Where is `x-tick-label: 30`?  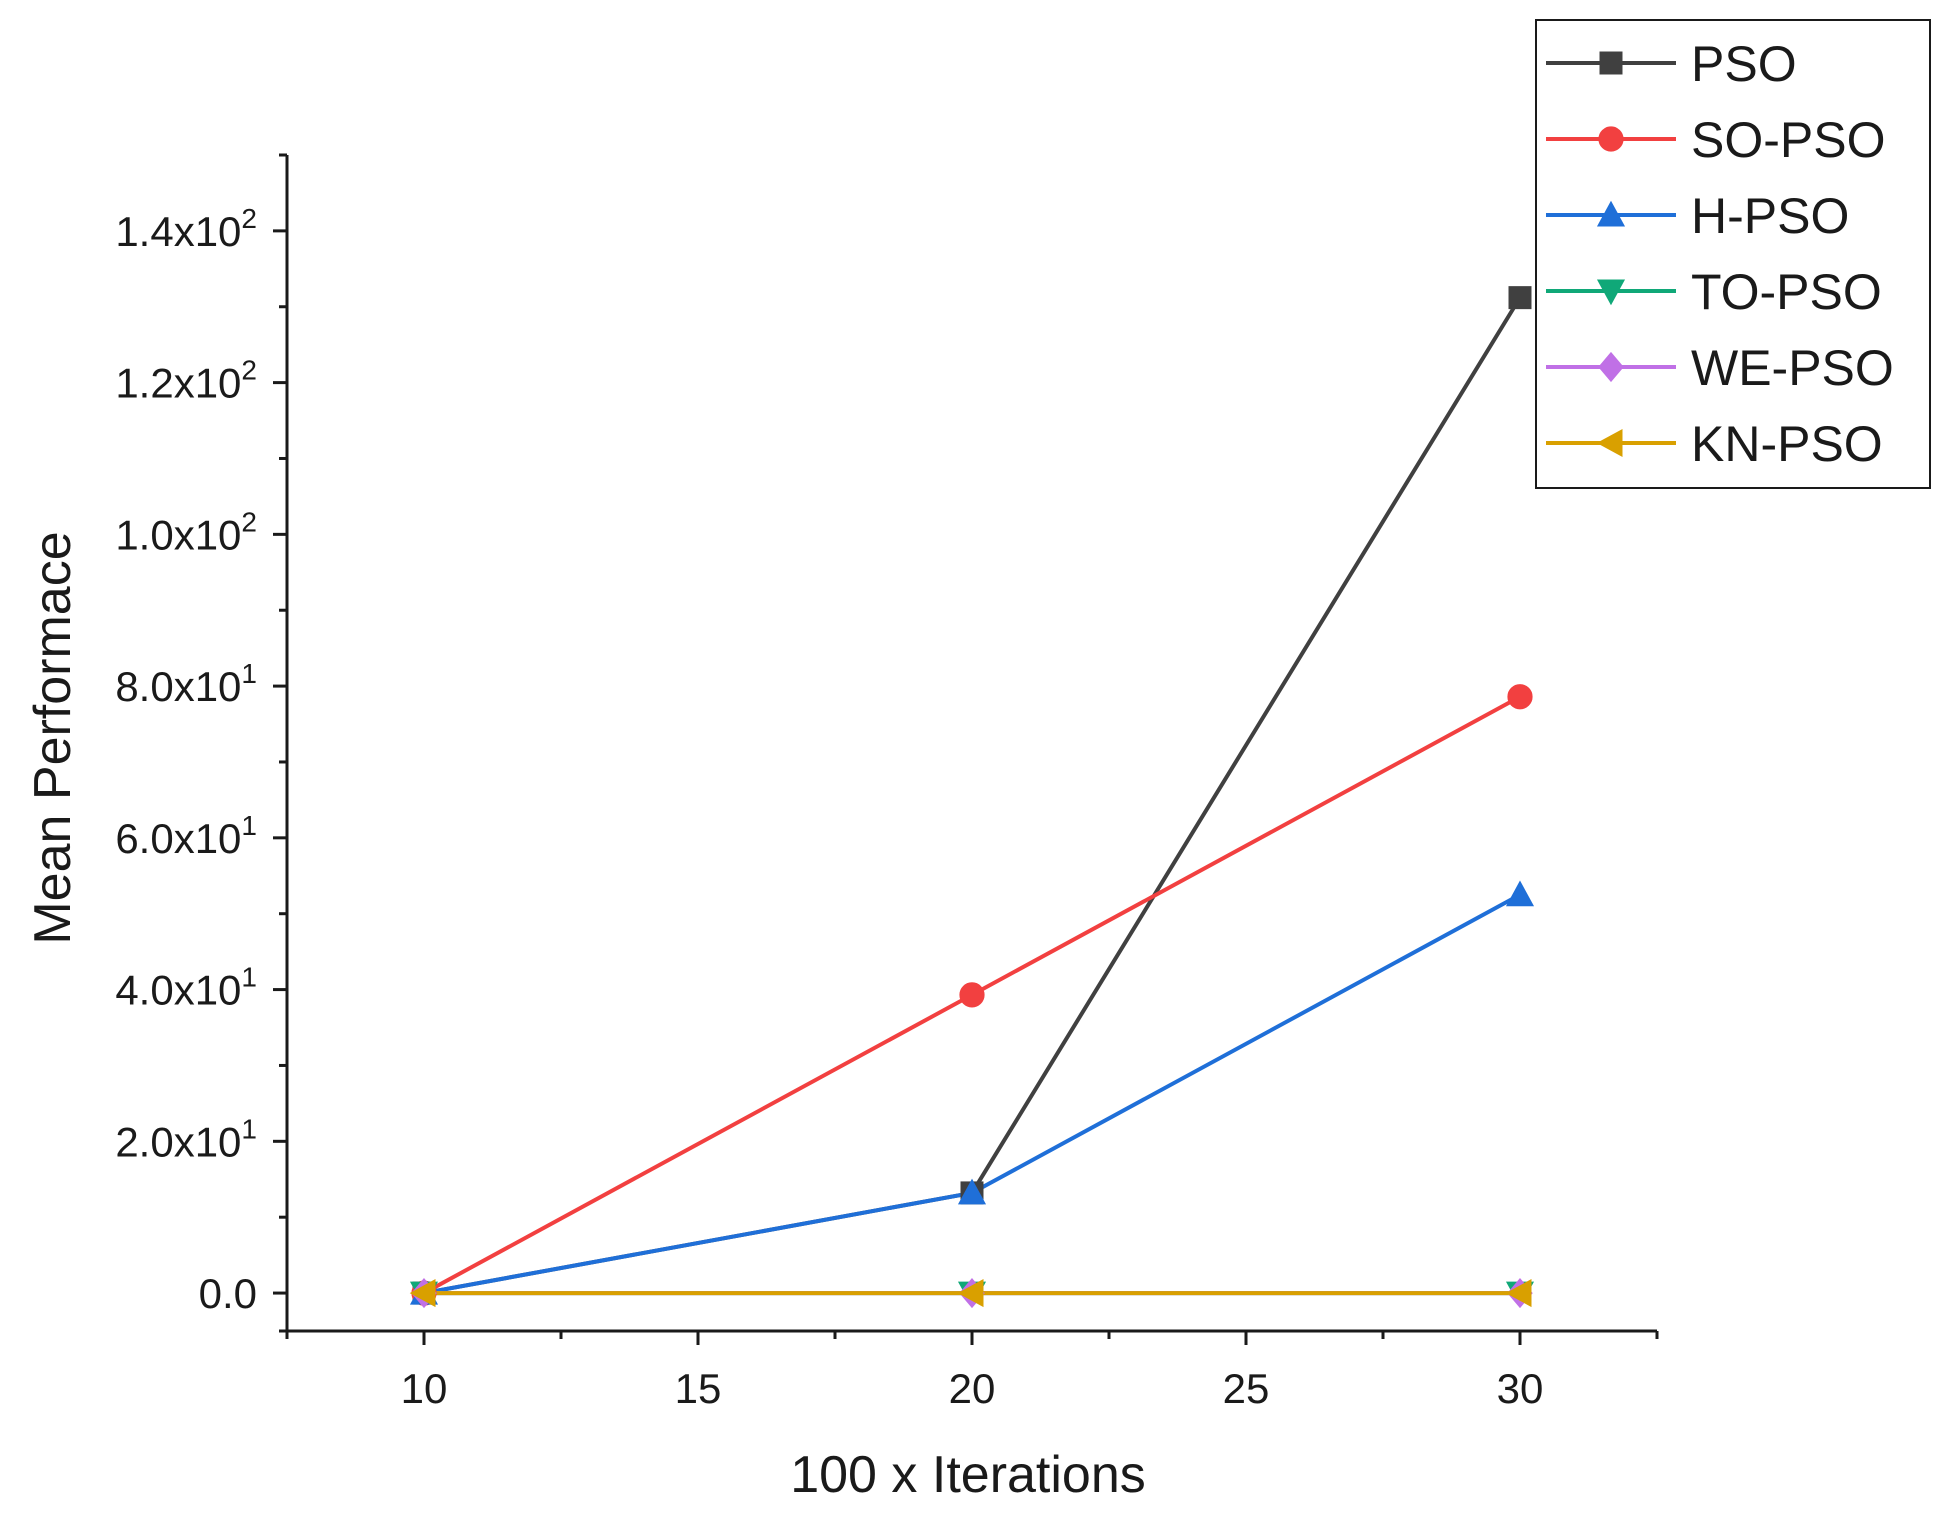 x-tick-label: 30 is located at coordinates (1520, 1388).